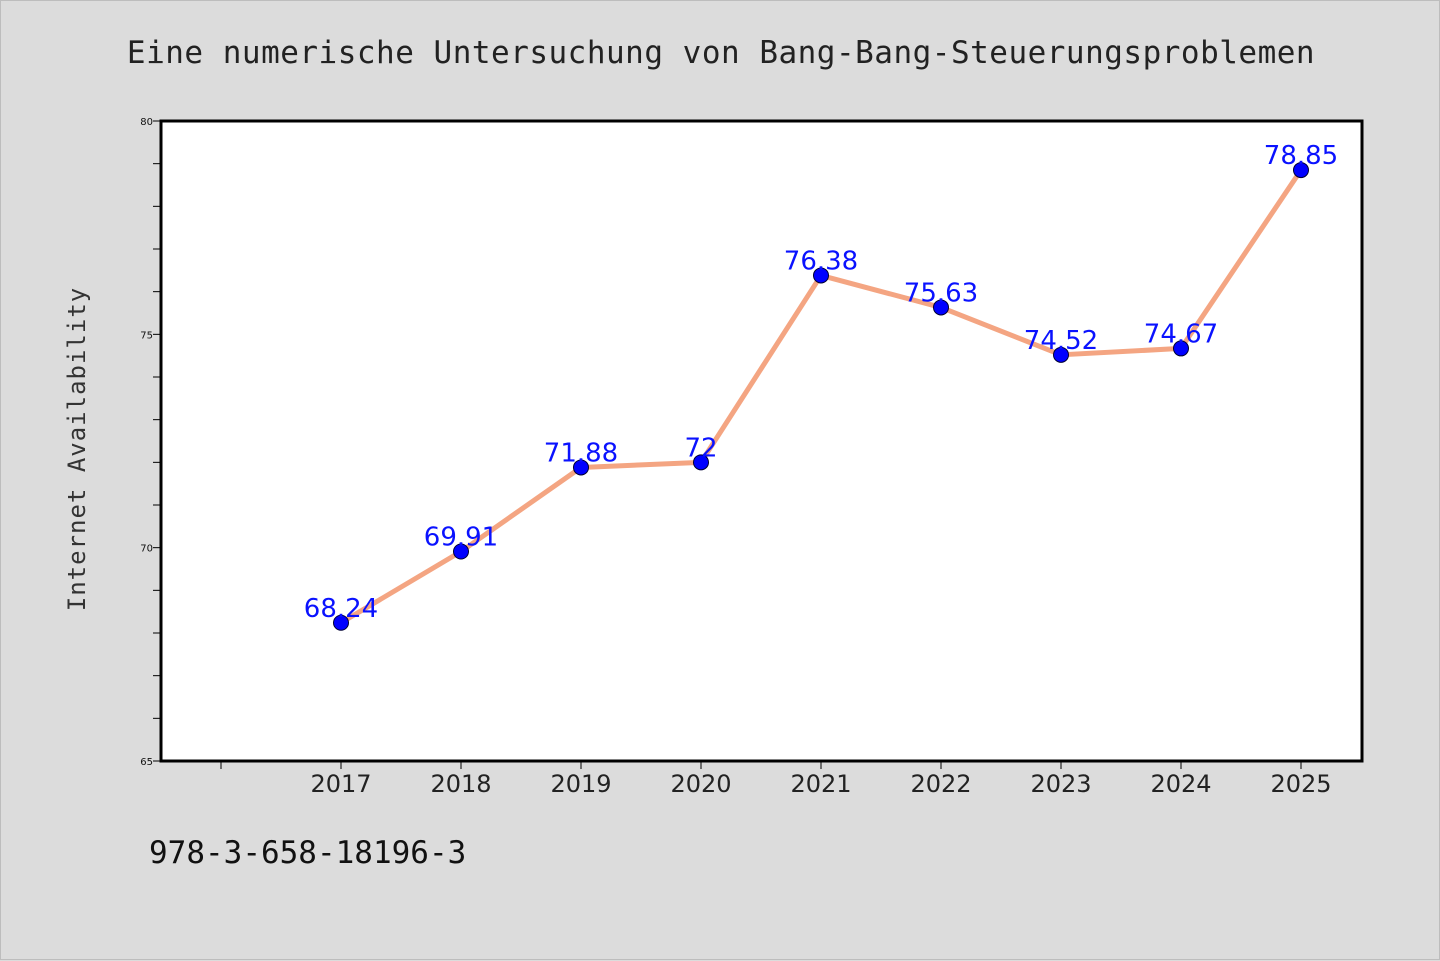 The width and height of the screenshot is (1440, 961). Describe the element at coordinates (941, 293) in the screenshot. I see `data-label: 75.63` at that location.